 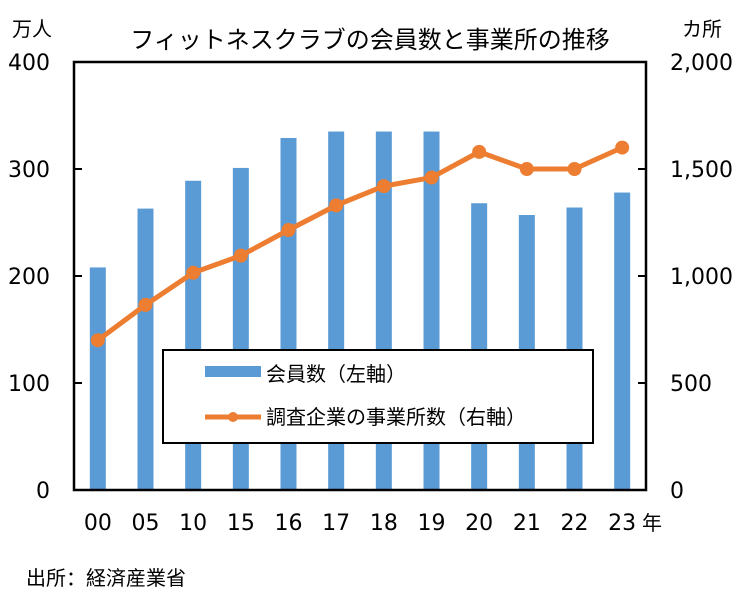 I want to click on right-tick-label: 1,500, so click(x=701, y=170).